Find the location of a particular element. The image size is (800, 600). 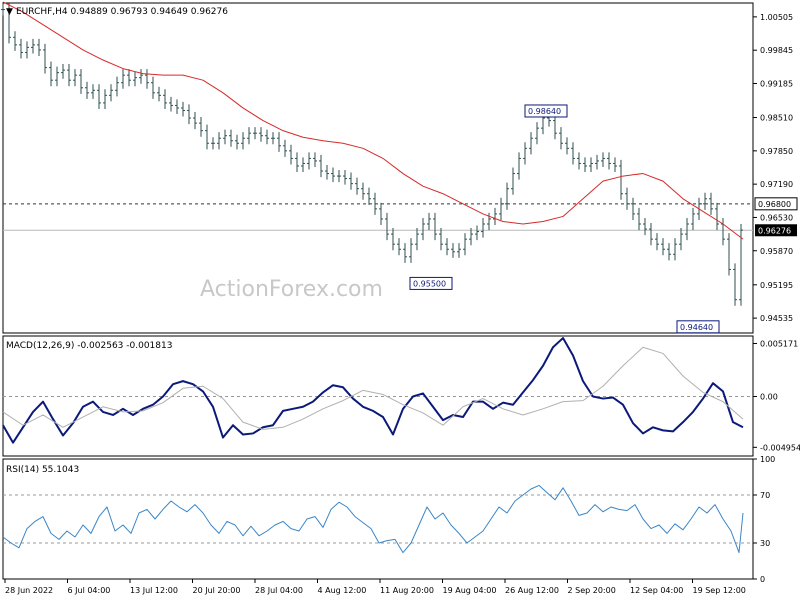

x-tick-label: 20 Jul 20:00 is located at coordinates (217, 590).